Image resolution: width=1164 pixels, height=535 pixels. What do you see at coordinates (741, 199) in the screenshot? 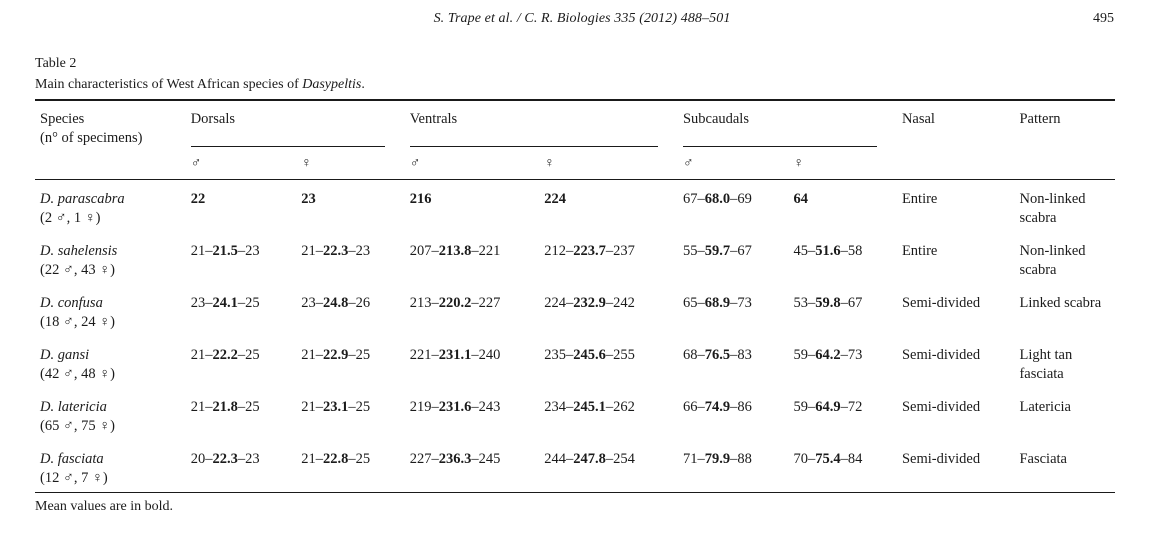
I see `range-max: –69` at bounding box center [741, 199].